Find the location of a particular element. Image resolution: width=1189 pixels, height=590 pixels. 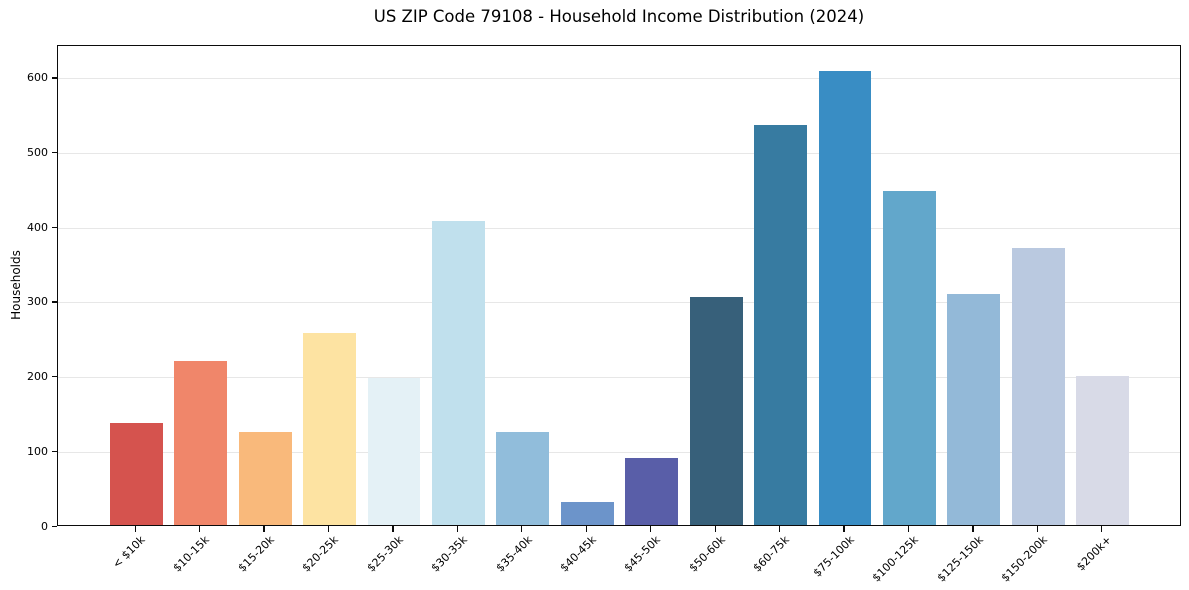

y-tick-label-100: 100 is located at coordinates (37, 451).